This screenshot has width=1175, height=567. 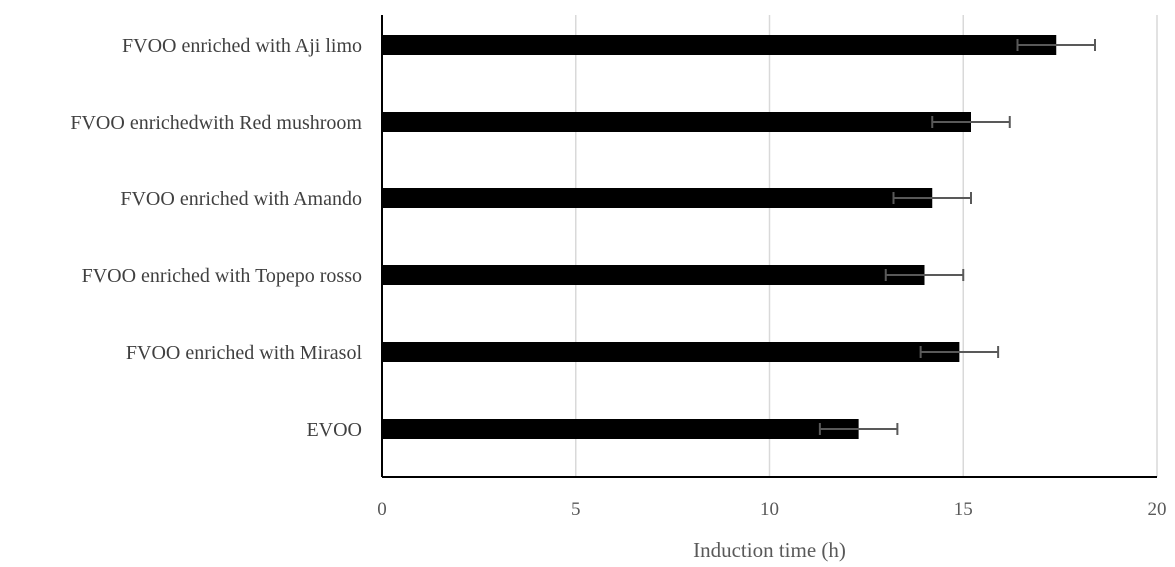 What do you see at coordinates (1157, 509) in the screenshot?
I see `x-tick-label: 20` at bounding box center [1157, 509].